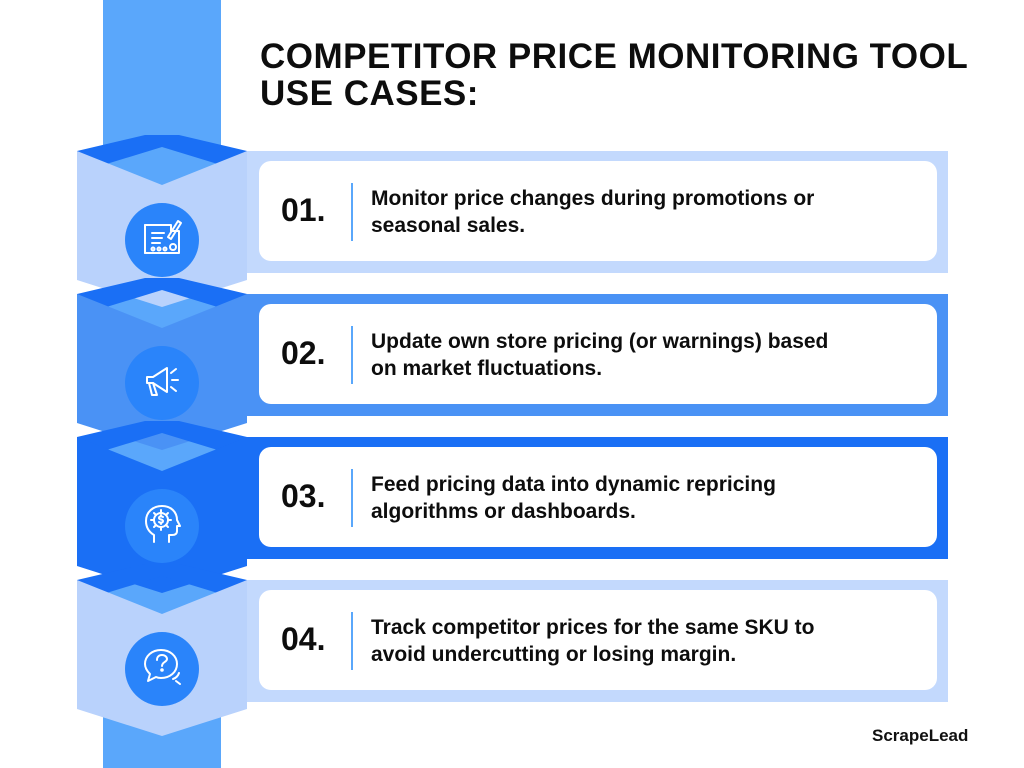  I want to click on item-number: 04., so click(303, 639).